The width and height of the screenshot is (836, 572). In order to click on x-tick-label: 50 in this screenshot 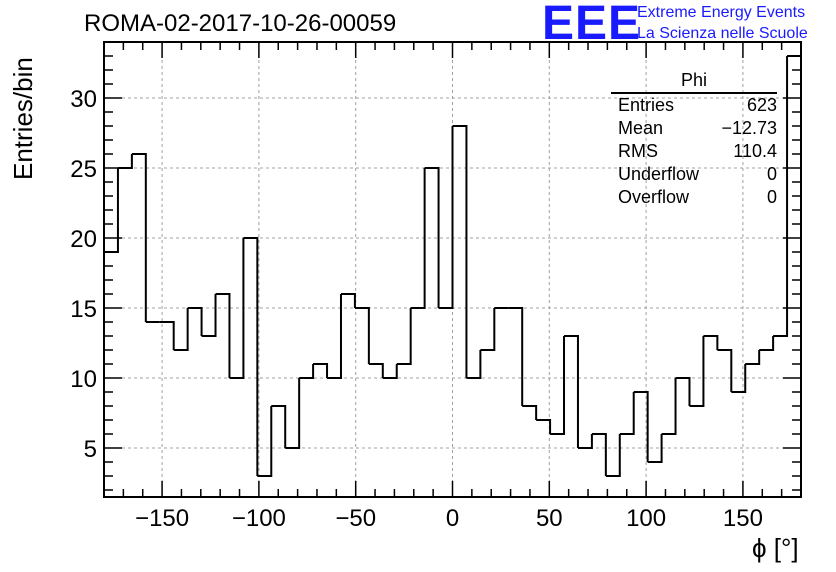, I will do `click(549, 518)`.